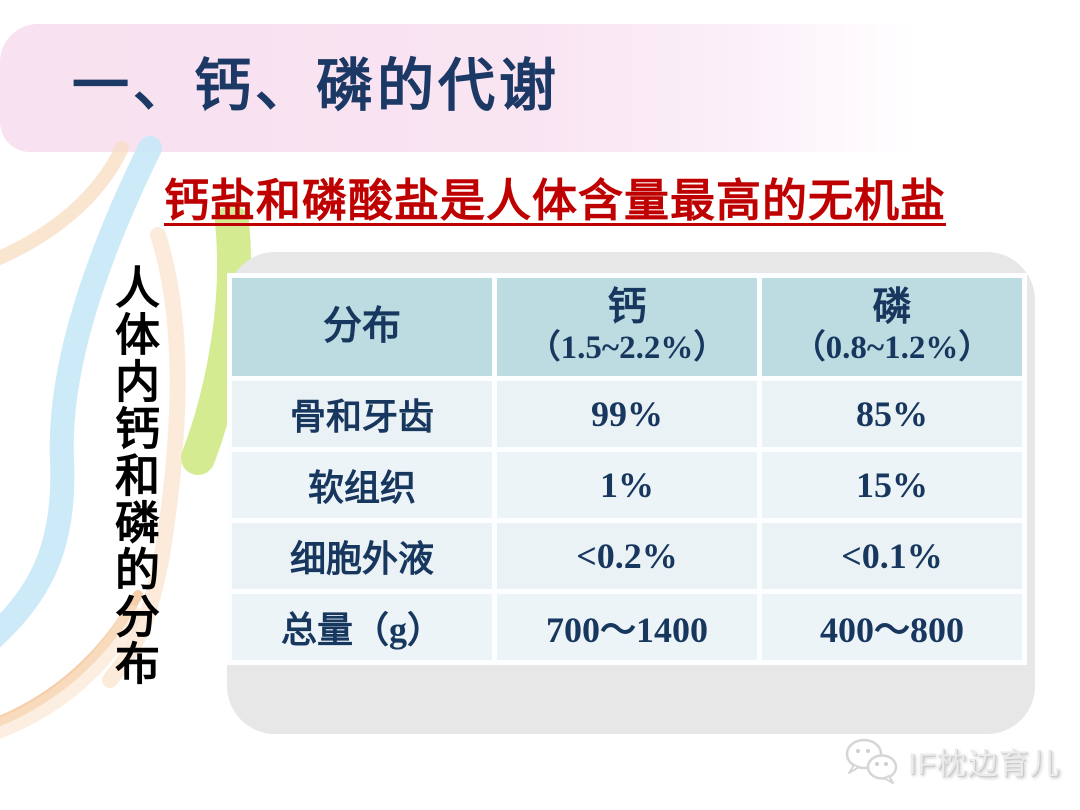 The height and width of the screenshot is (810, 1080). What do you see at coordinates (892, 627) in the screenshot?
I see `table-cell: 400～800` at bounding box center [892, 627].